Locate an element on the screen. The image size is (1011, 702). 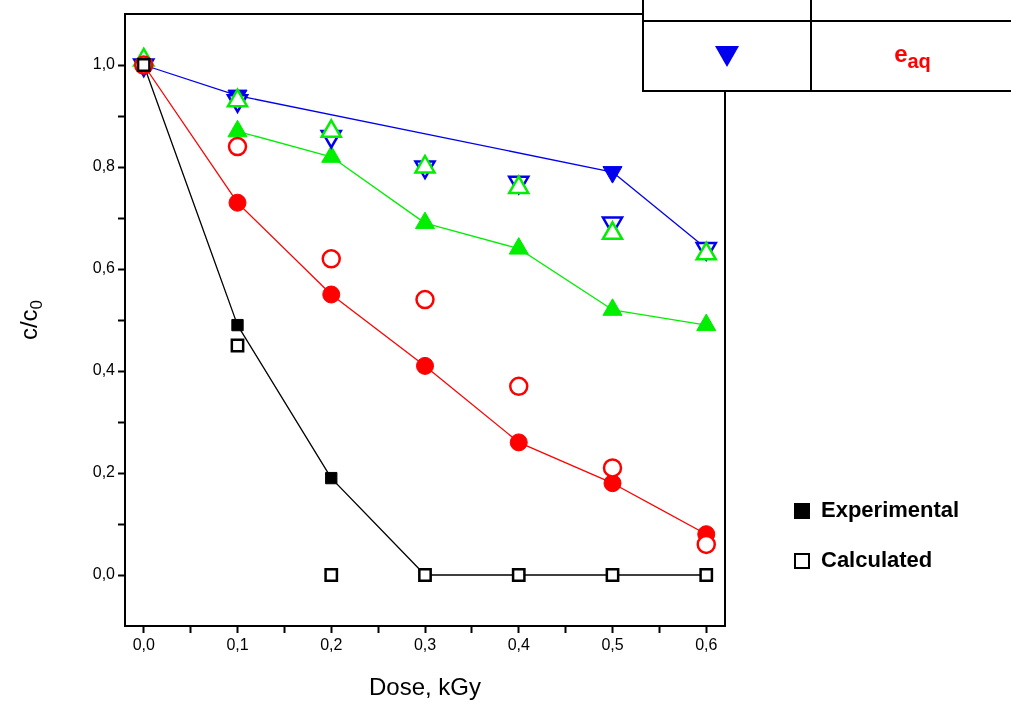
x-tick-label: 0,5 is located at coordinates (612, 645).